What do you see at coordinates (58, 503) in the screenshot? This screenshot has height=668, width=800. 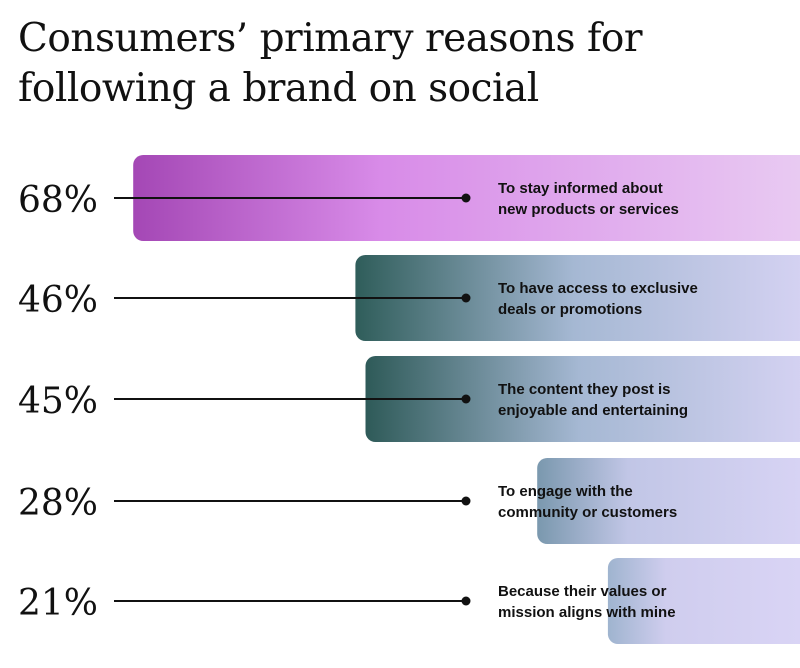 I see `value-label: 28%` at bounding box center [58, 503].